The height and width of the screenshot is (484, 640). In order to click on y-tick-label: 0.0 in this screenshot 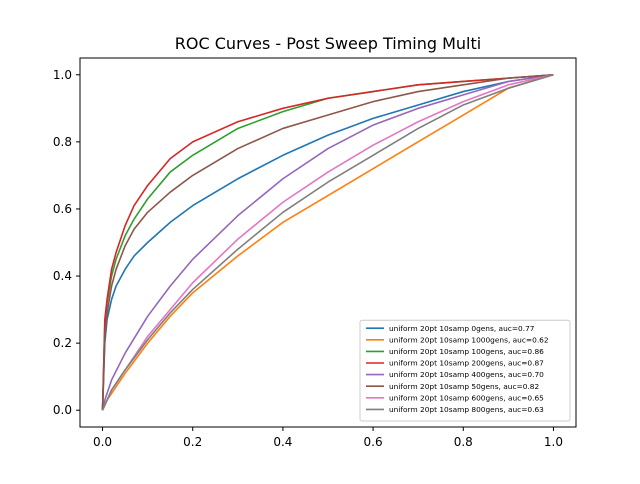, I will do `click(62, 410)`.